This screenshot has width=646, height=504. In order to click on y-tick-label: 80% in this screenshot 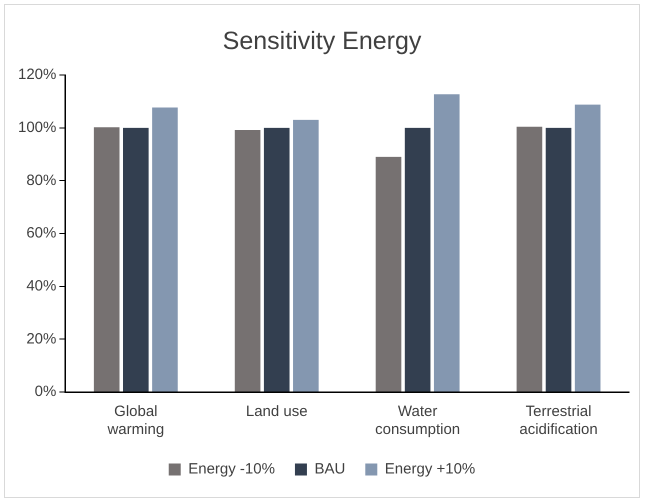, I will do `click(41, 180)`.